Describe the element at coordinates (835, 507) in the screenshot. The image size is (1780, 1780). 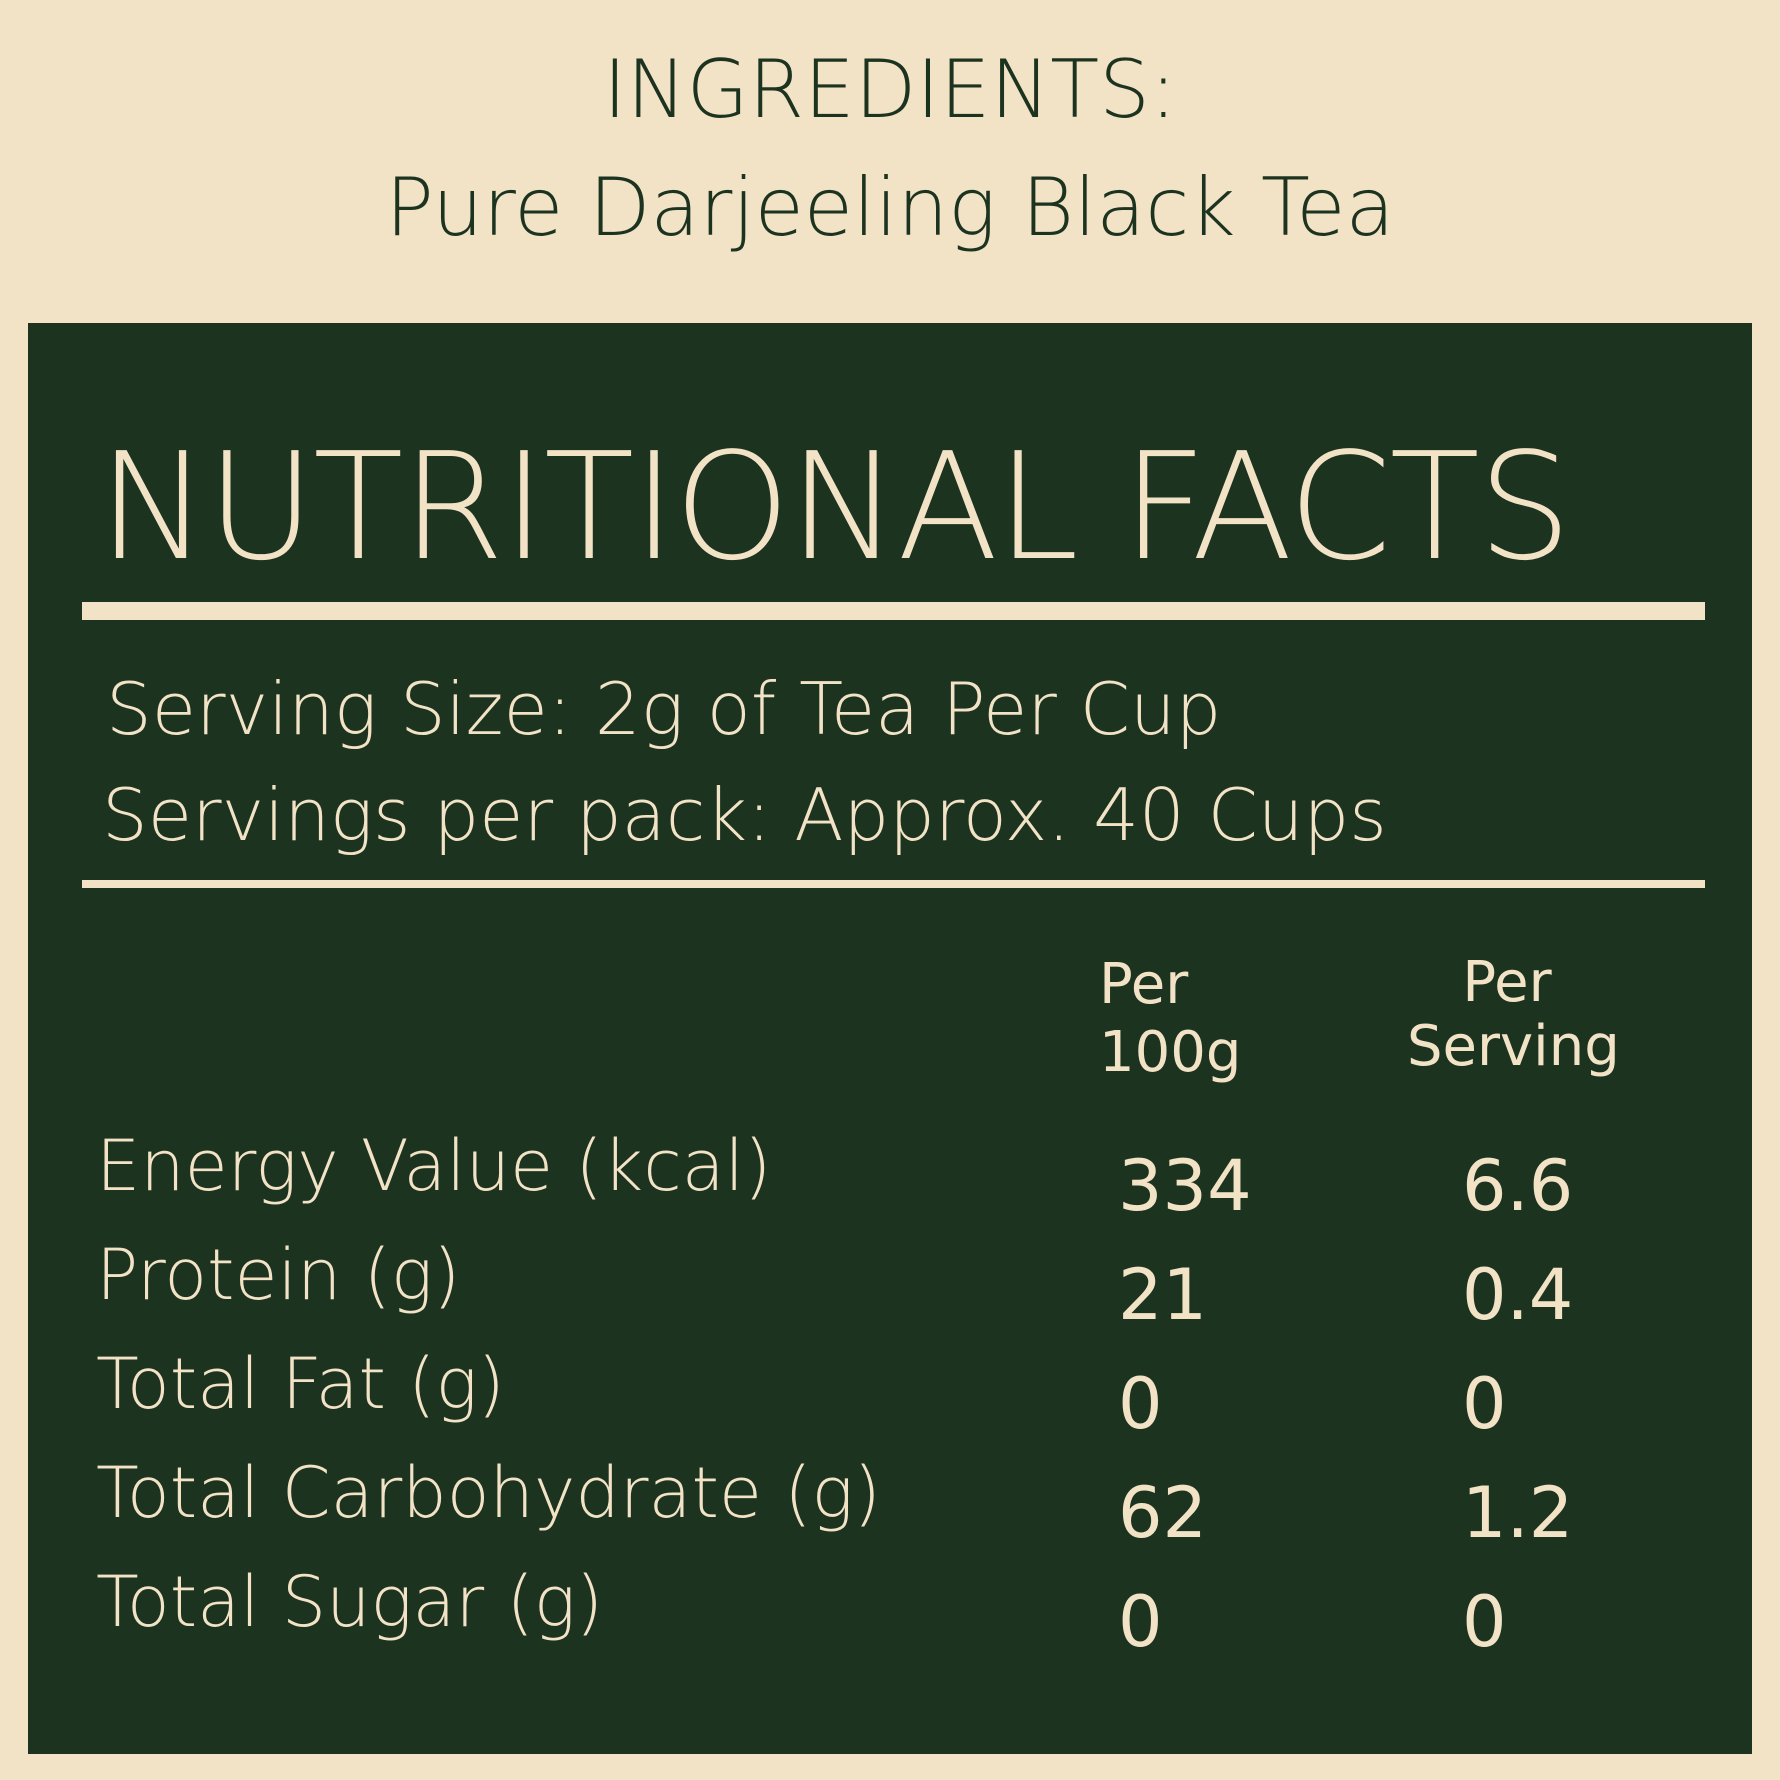
I see `facts-title: NUTRITIONAL FACTS` at that location.